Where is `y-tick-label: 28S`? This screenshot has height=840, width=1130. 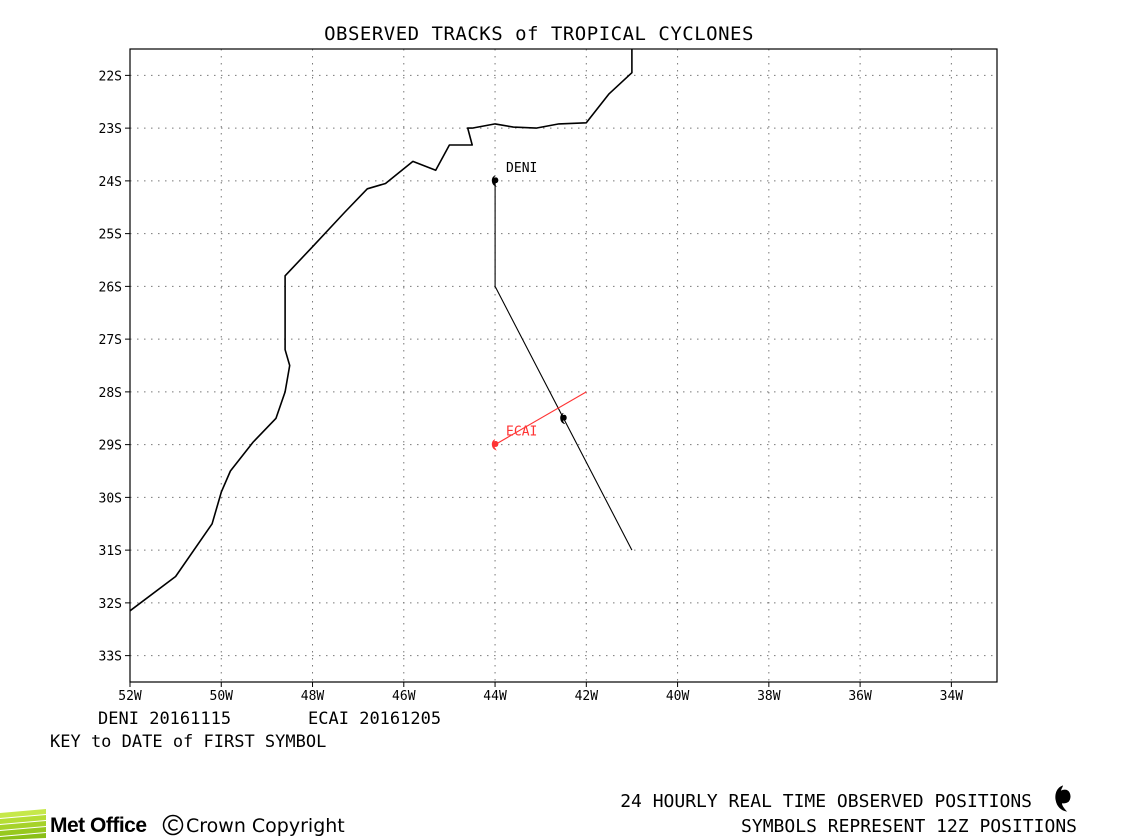
y-tick-label: 28S is located at coordinates (110, 393).